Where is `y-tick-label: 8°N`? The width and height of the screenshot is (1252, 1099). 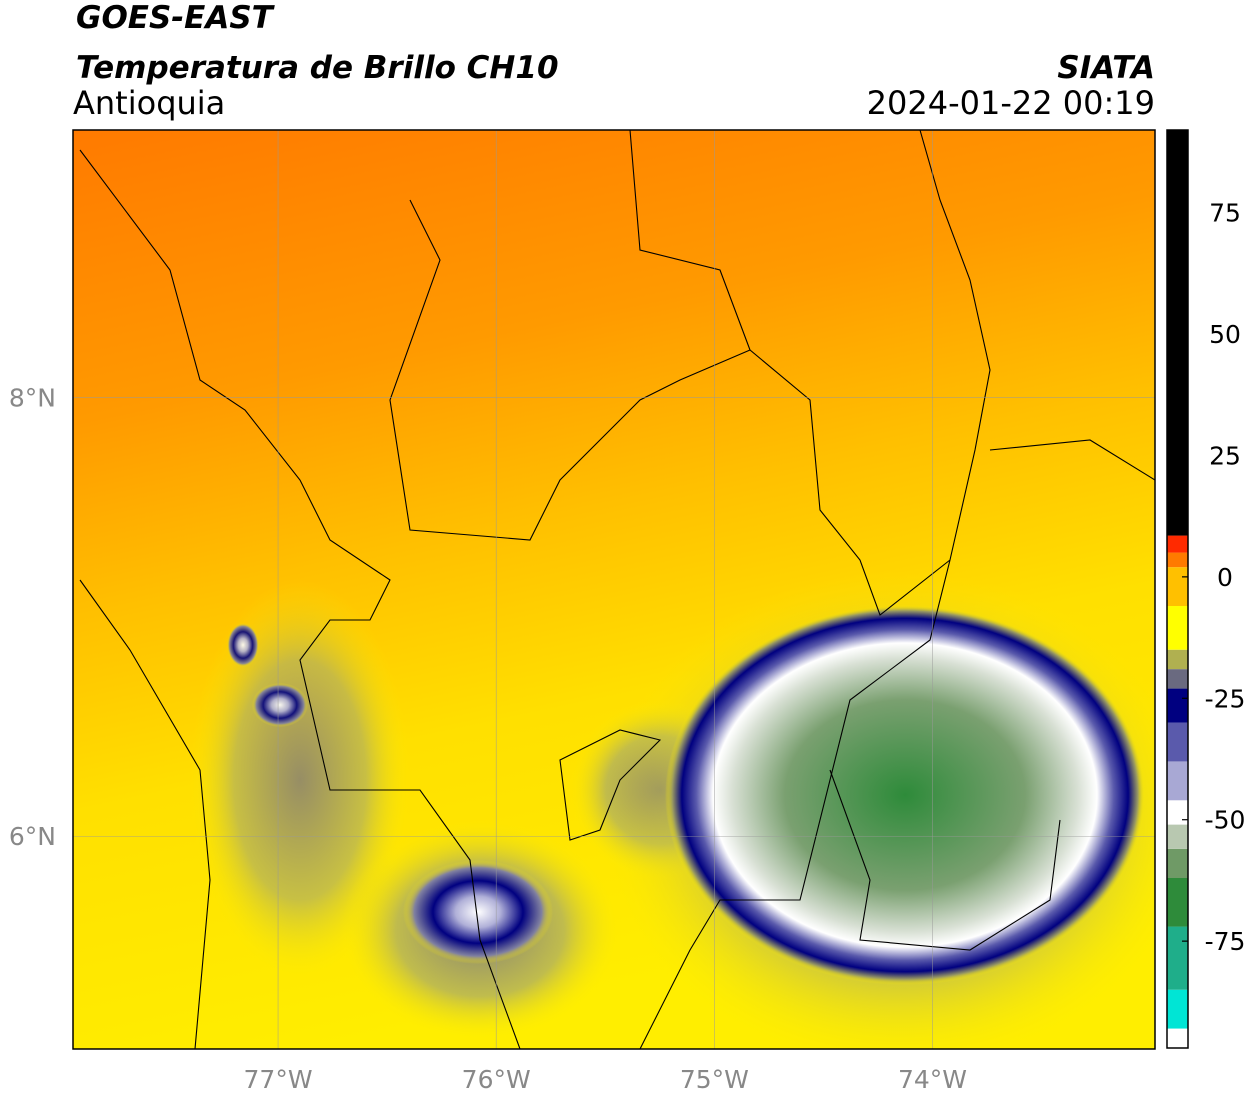 y-tick-label: 8°N is located at coordinates (32, 398).